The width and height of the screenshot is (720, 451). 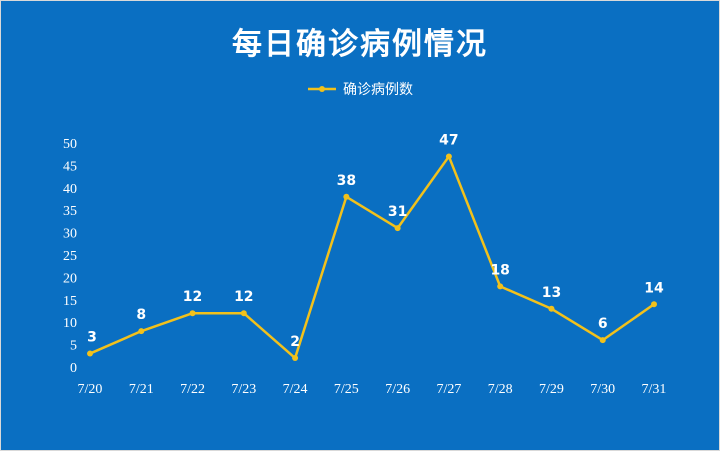 I want to click on y-tick-label: 20, so click(x=70, y=278).